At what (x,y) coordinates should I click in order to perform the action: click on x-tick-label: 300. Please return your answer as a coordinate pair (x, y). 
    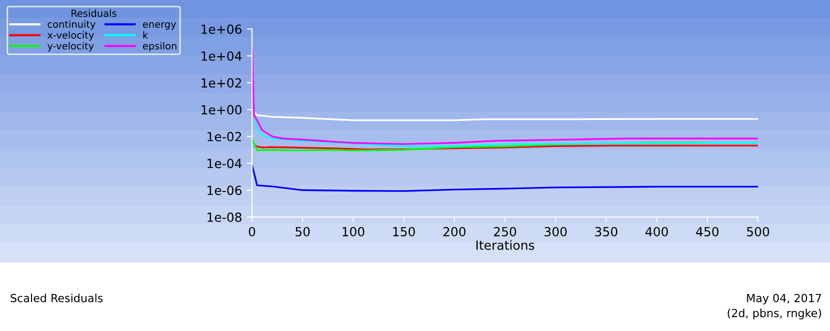
    Looking at the image, I should click on (555, 231).